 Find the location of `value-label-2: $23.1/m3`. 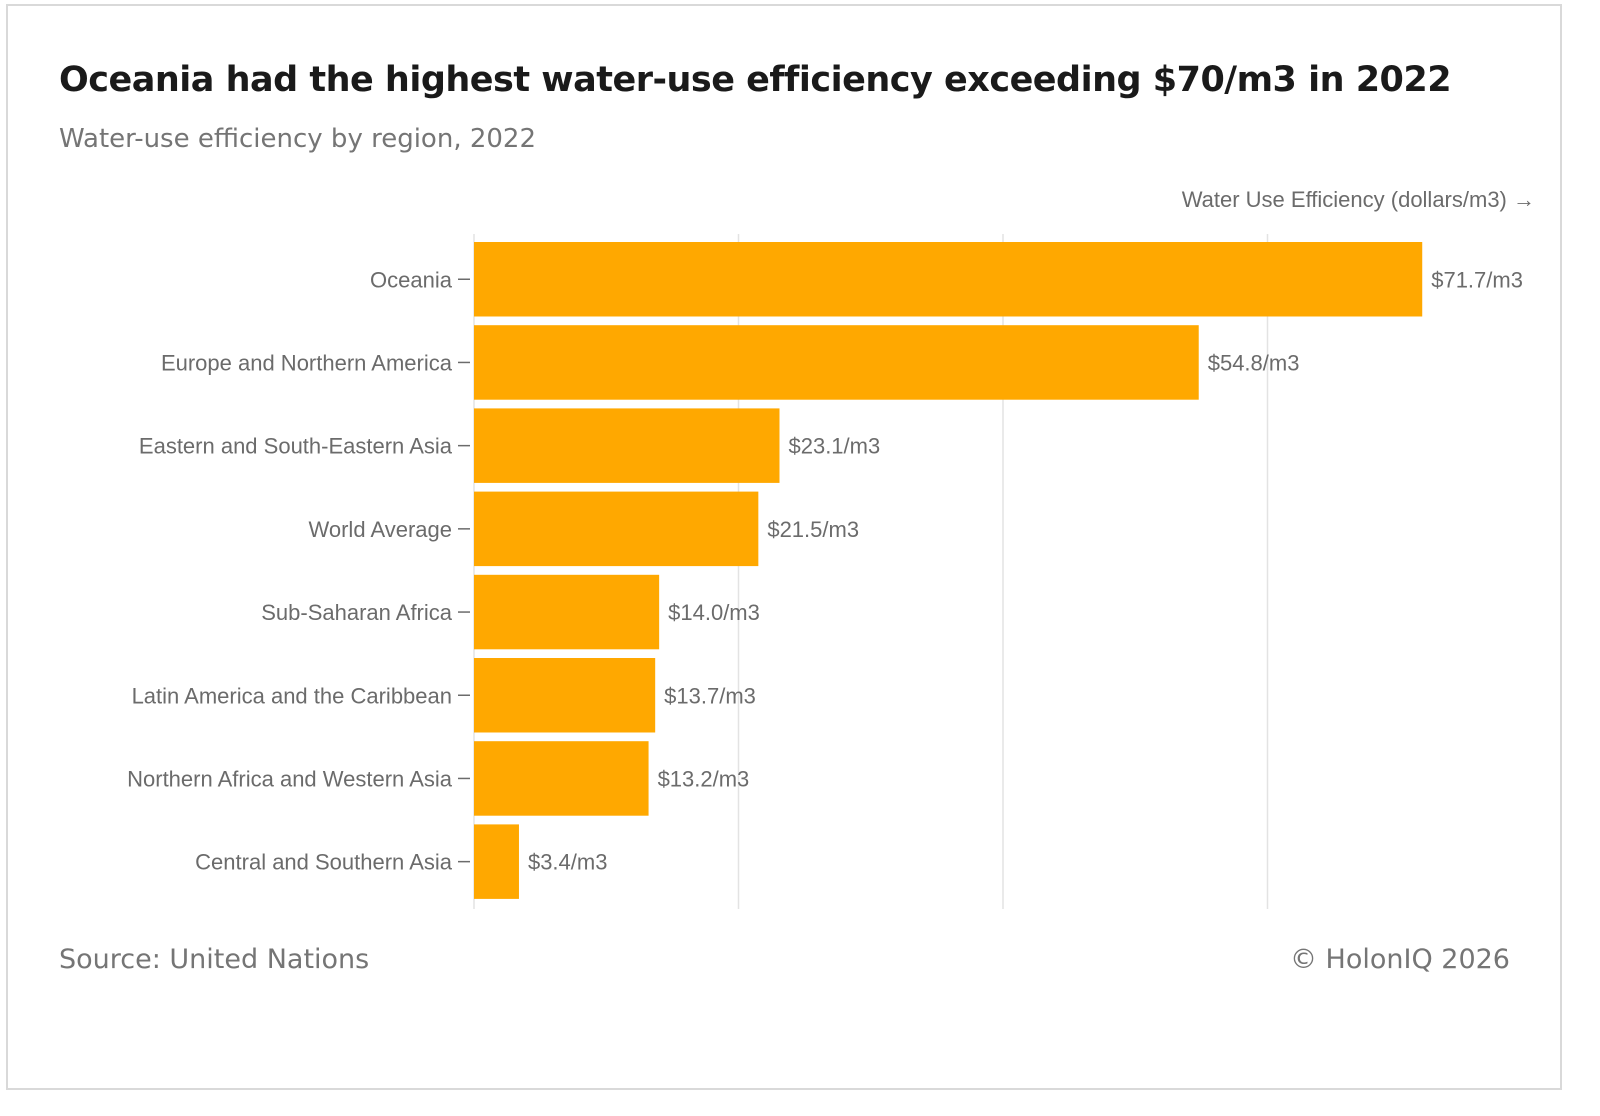

value-label-2: $23.1/m3 is located at coordinates (834, 446).